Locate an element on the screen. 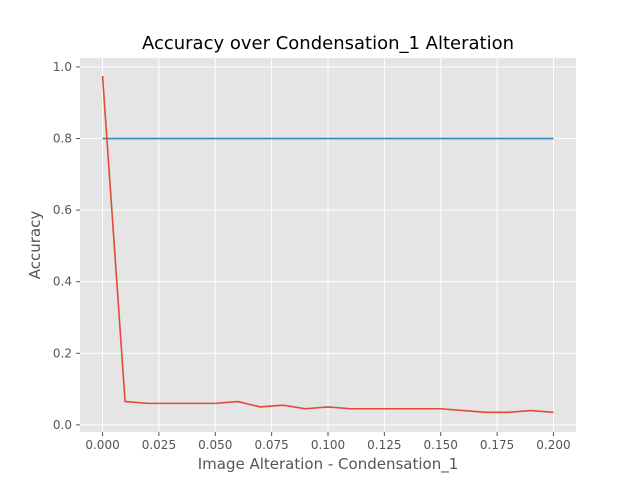 This screenshot has height=480, width=640. chart-title: Accuracy over Condensation_1 Alteration is located at coordinates (328, 43).